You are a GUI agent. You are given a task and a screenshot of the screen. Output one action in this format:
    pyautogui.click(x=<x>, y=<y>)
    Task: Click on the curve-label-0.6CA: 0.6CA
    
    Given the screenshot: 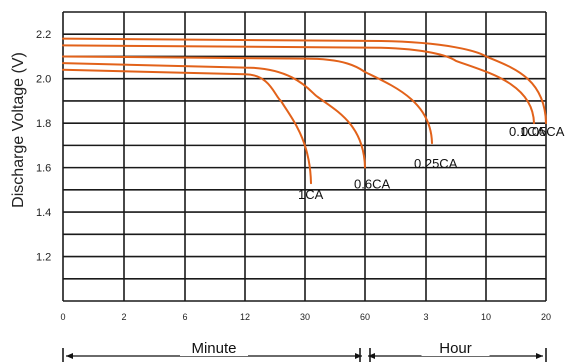 What is the action you would take?
    pyautogui.click(x=372, y=184)
    